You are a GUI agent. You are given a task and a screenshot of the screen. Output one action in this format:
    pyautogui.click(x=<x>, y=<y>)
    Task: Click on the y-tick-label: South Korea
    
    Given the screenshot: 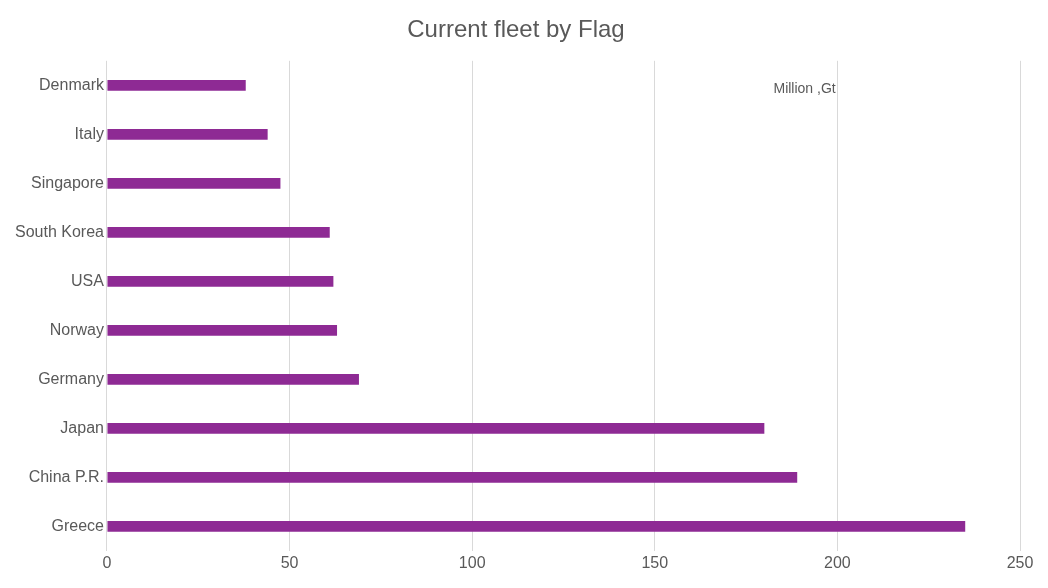 What is the action you would take?
    pyautogui.click(x=60, y=231)
    